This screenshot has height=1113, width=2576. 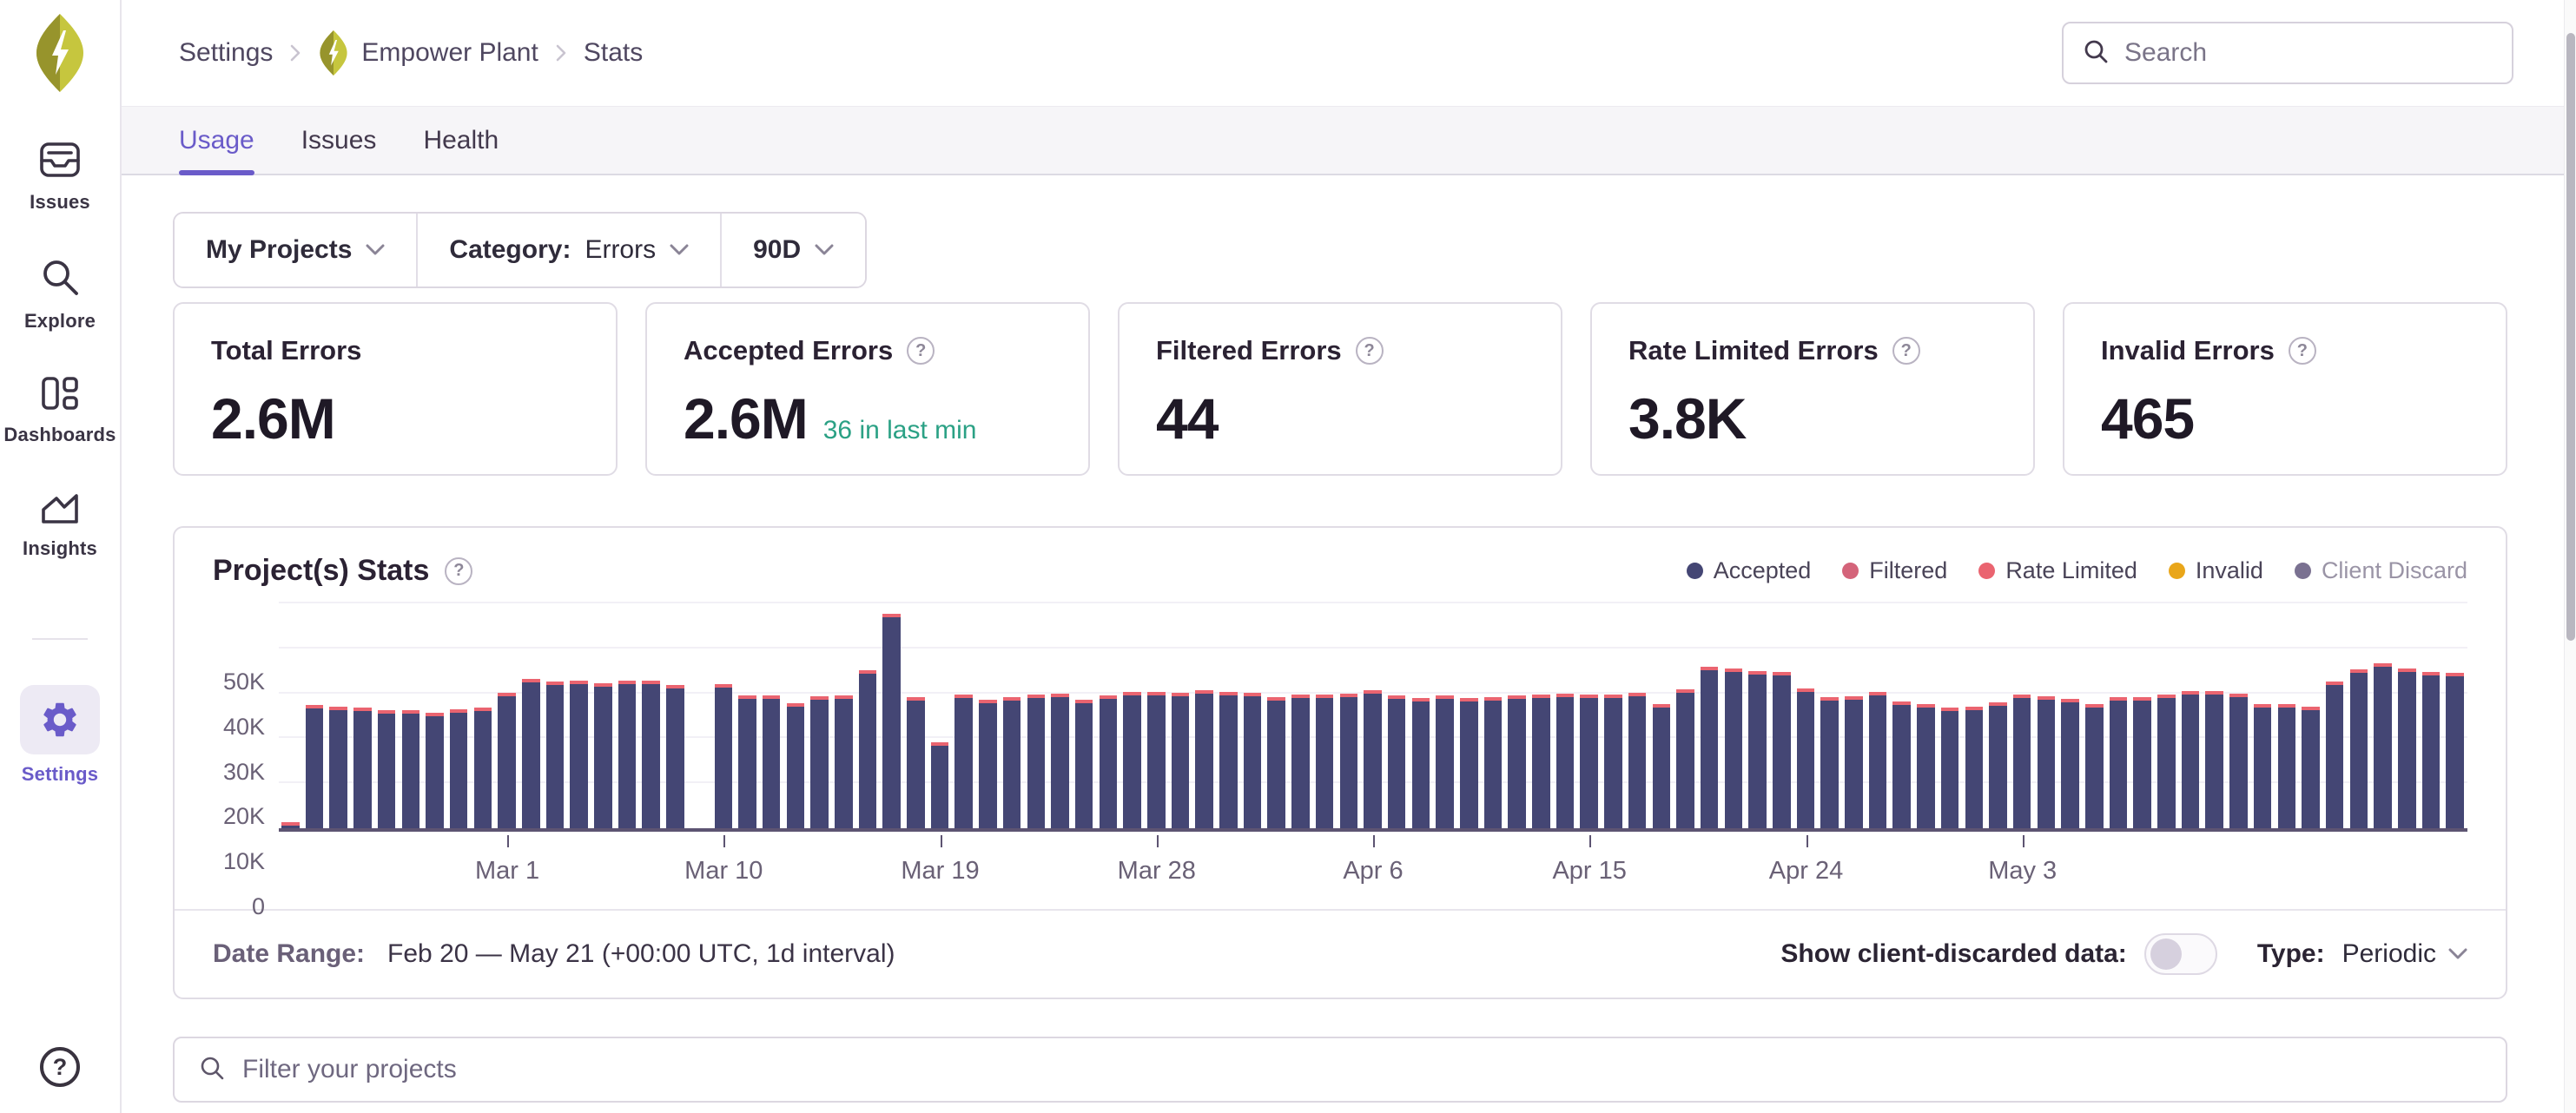 I want to click on scrollbar-track, so click(x=2570, y=556).